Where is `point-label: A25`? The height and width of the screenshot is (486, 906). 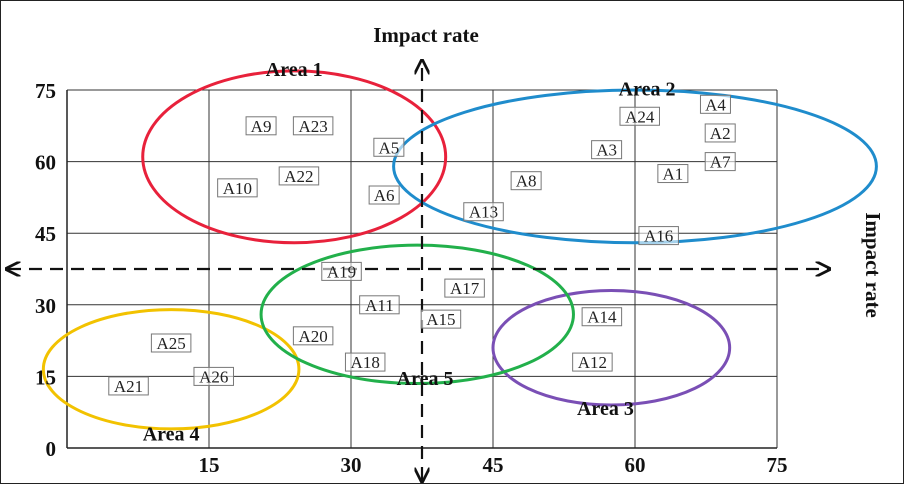
point-label: A25 is located at coordinates (170, 343).